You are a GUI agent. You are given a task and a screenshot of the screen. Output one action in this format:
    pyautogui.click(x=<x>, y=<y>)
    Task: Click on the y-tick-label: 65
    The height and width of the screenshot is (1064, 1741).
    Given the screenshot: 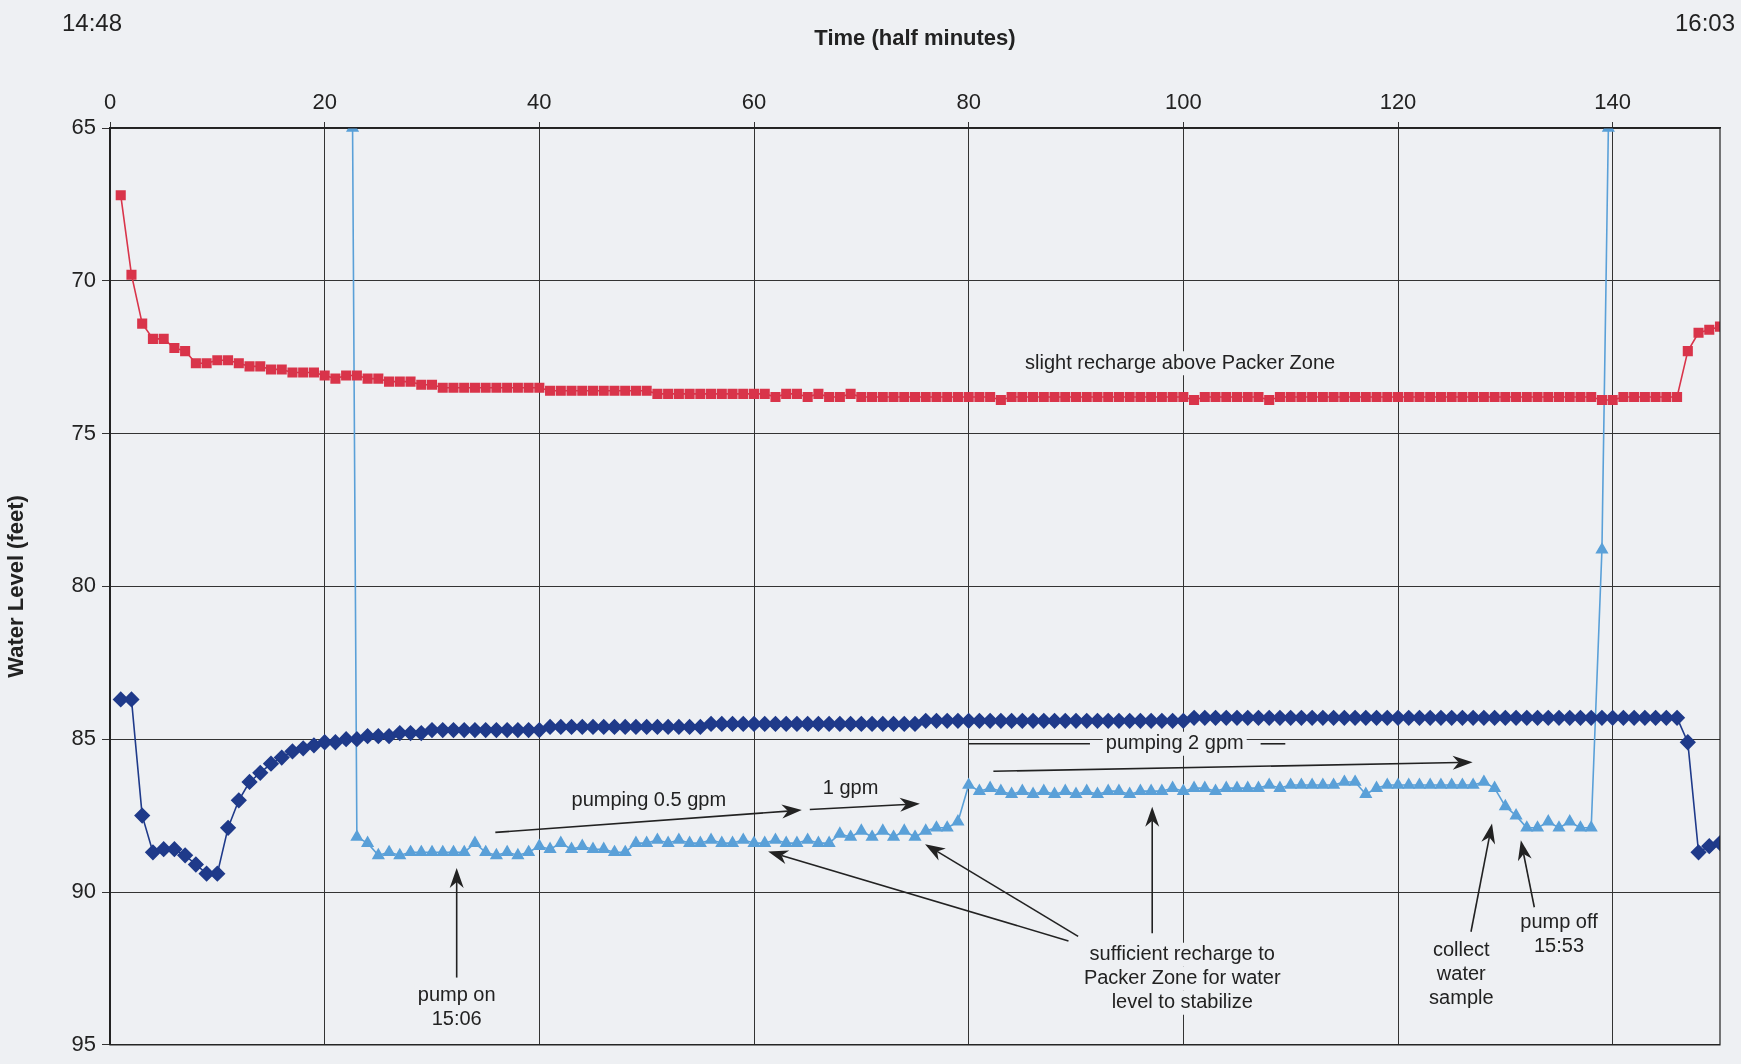 What is the action you would take?
    pyautogui.click(x=83, y=127)
    